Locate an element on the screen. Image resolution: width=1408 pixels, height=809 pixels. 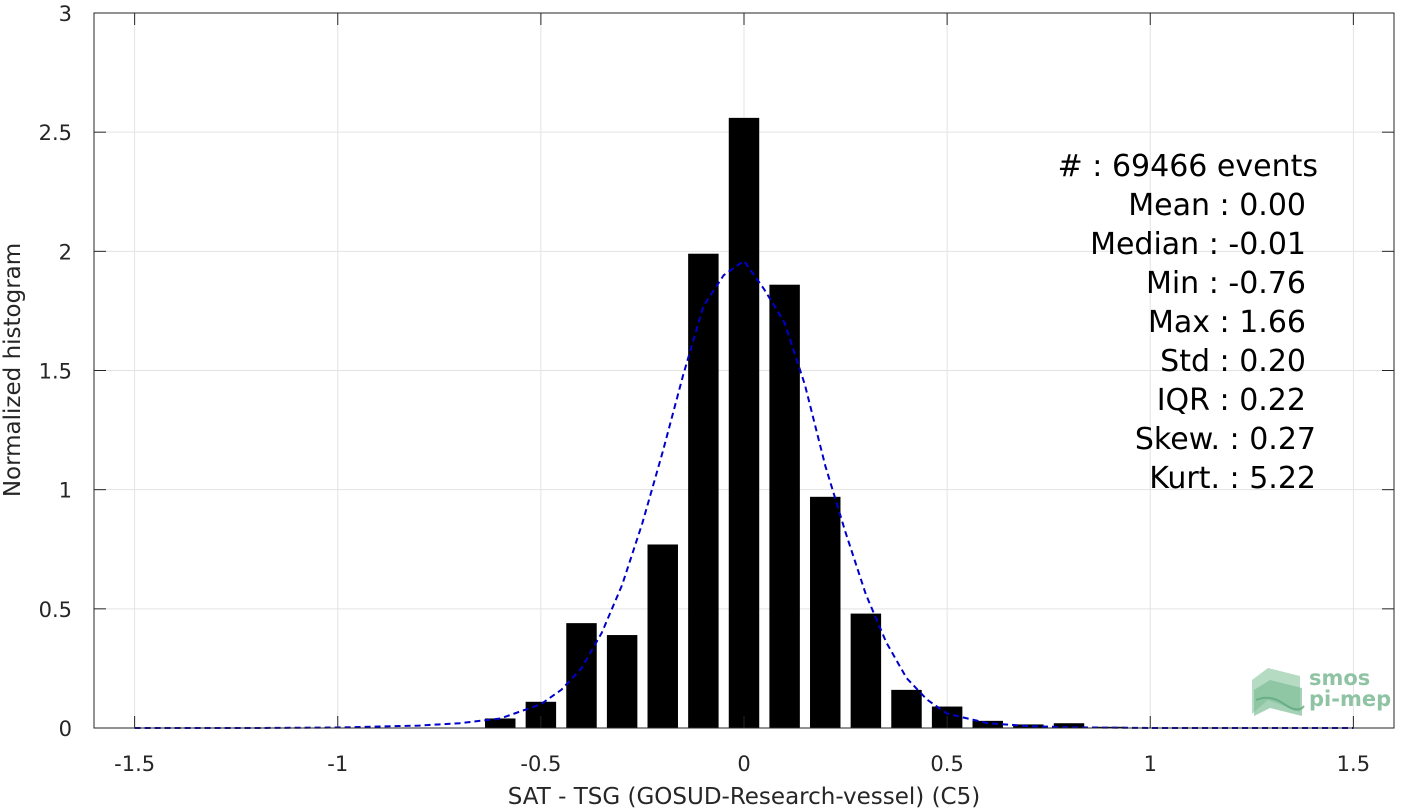
y-tick-label: 1.5 is located at coordinates (55, 372).